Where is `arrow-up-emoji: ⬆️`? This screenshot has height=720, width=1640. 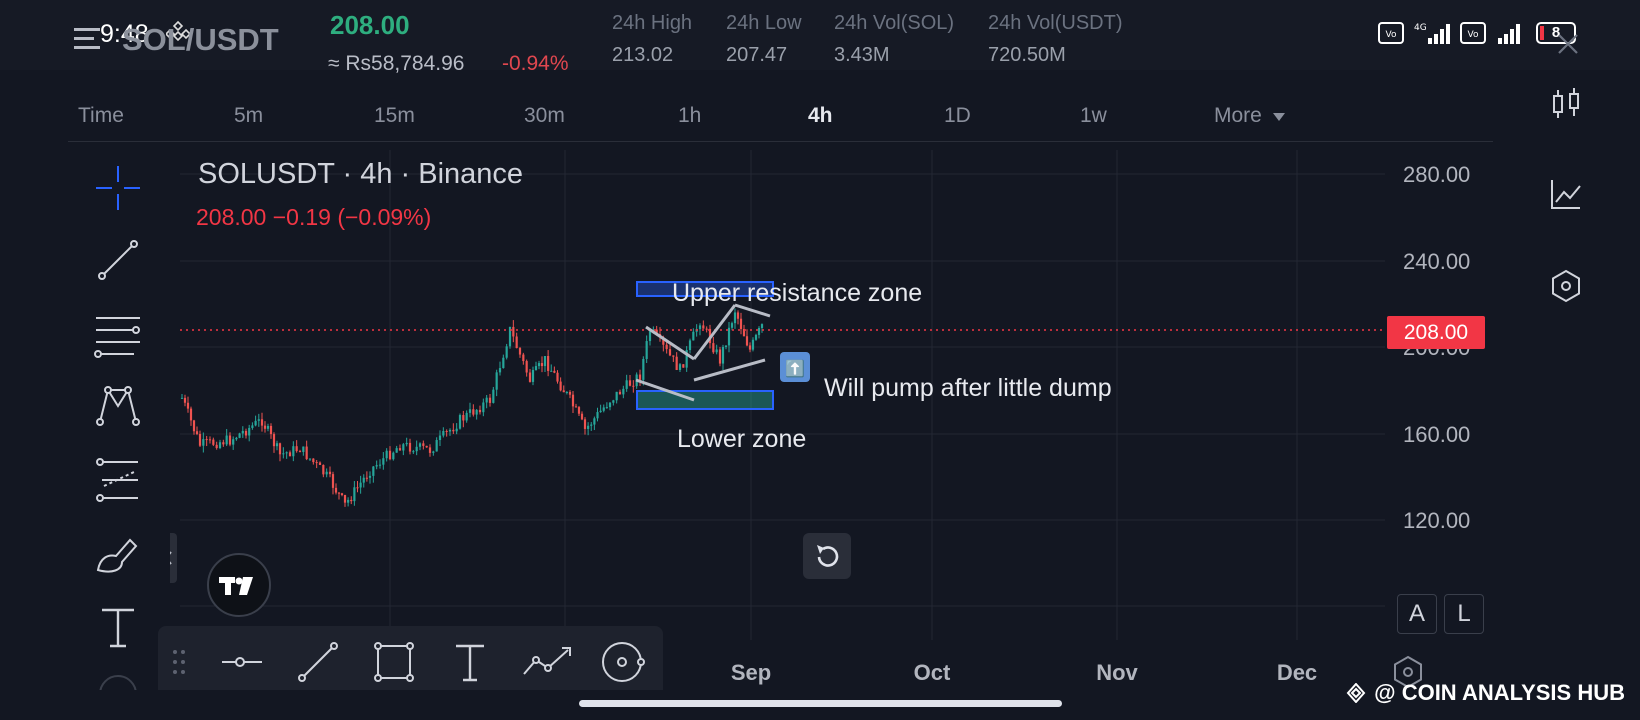
arrow-up-emoji: ⬆️ is located at coordinates (795, 367).